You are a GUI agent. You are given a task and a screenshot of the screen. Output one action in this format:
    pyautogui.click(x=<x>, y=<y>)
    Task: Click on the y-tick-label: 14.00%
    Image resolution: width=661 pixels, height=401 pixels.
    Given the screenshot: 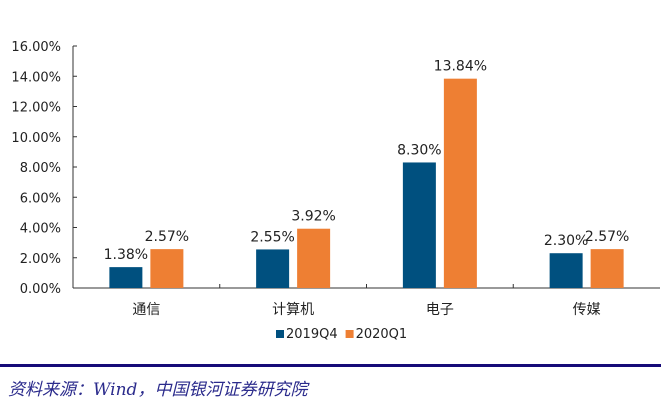 What is the action you would take?
    pyautogui.click(x=36, y=77)
    